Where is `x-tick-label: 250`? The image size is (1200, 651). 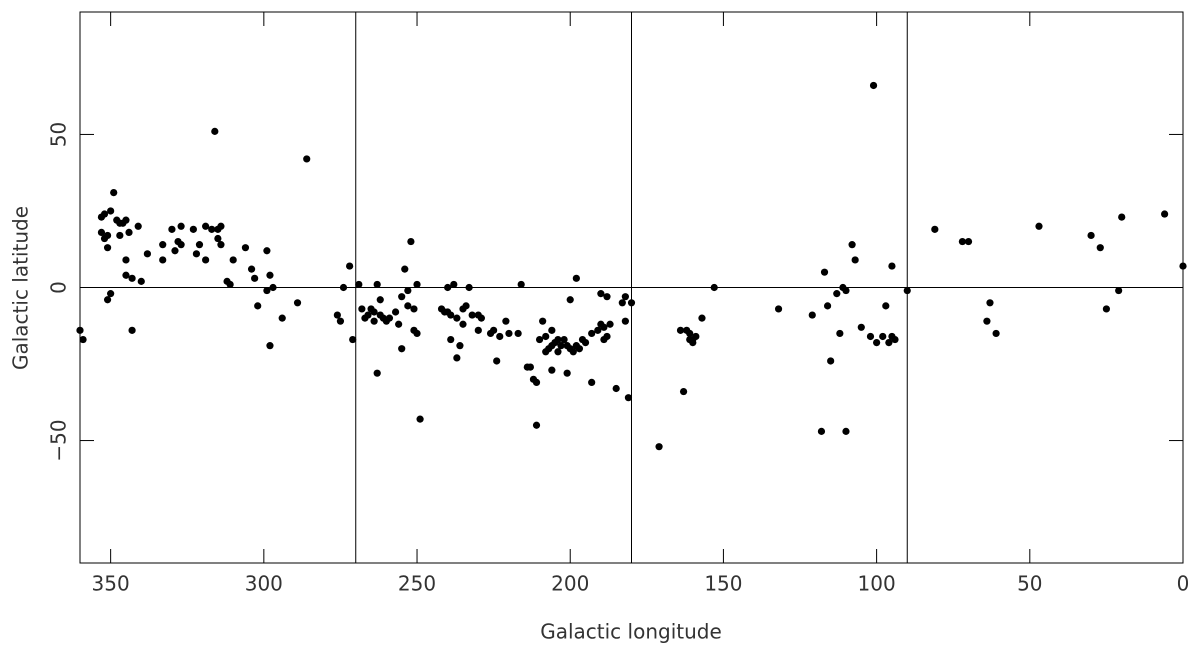 x-tick-label: 250 is located at coordinates (417, 584).